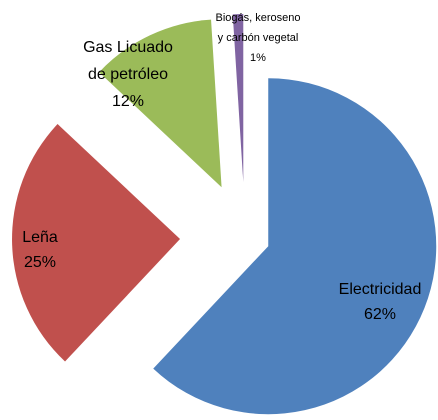 Image resolution: width=438 pixels, height=420 pixels. What do you see at coordinates (380, 314) in the screenshot?
I see `value-label: 62%` at bounding box center [380, 314].